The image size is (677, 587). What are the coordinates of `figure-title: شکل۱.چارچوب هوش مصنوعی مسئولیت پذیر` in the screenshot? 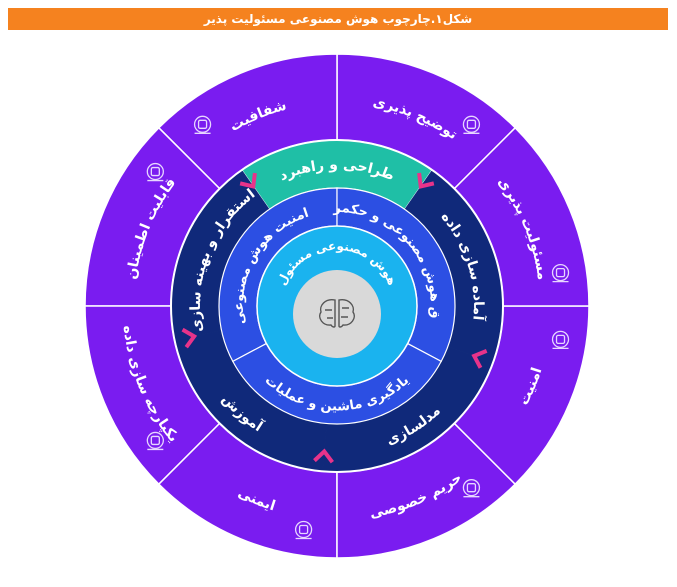 It's located at (338, 19).